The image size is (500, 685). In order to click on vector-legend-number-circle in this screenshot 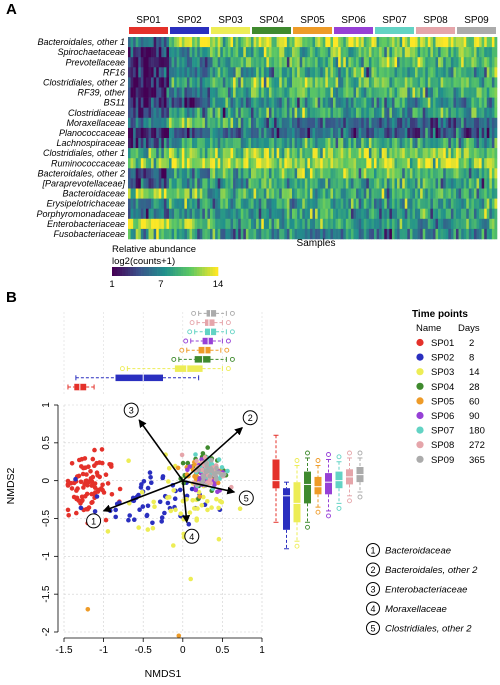, I will do `click(373, 628)`.